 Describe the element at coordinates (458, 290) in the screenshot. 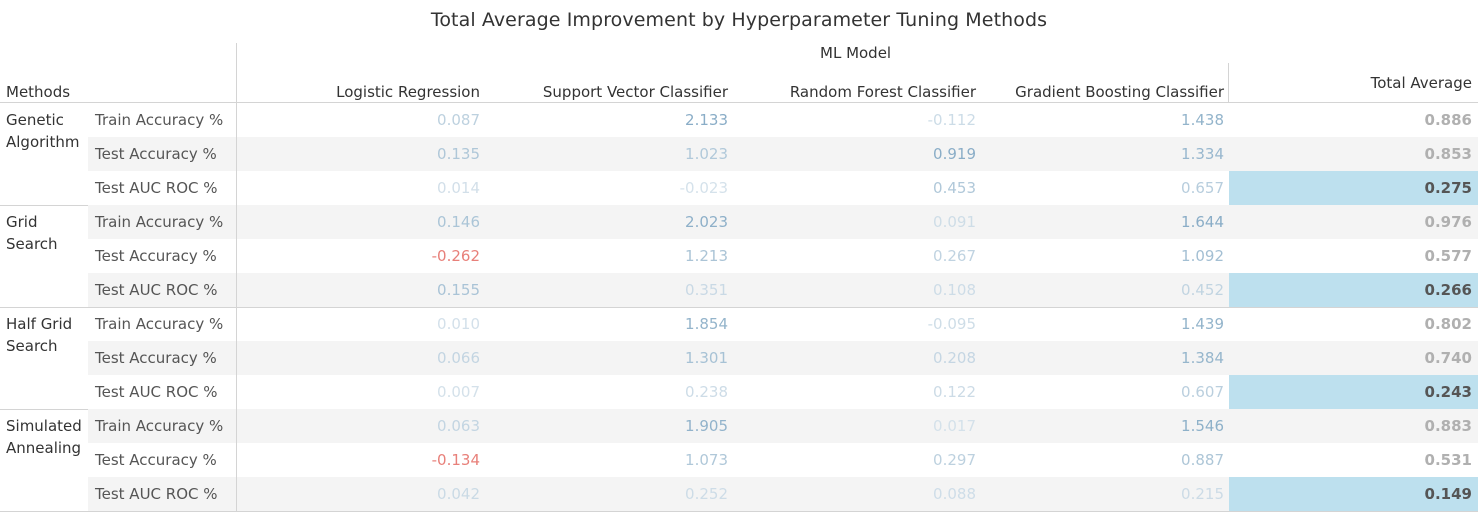

I see `table-cell: 0.155` at that location.